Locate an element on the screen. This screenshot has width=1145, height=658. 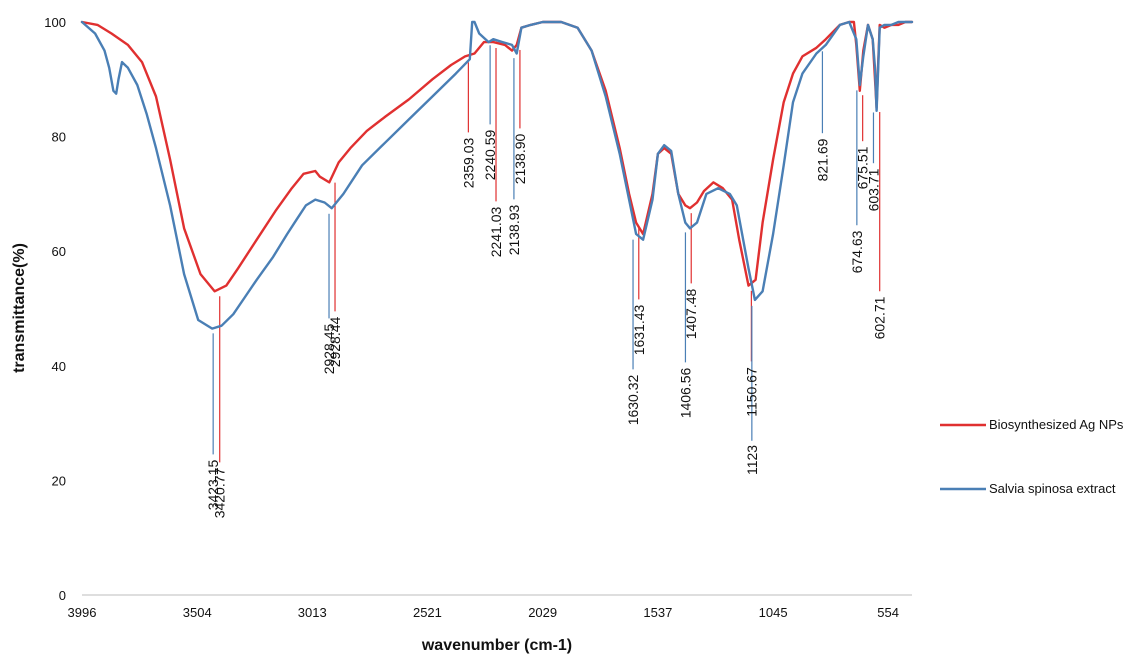
x-tick-label: 1045 is located at coordinates (773, 612).